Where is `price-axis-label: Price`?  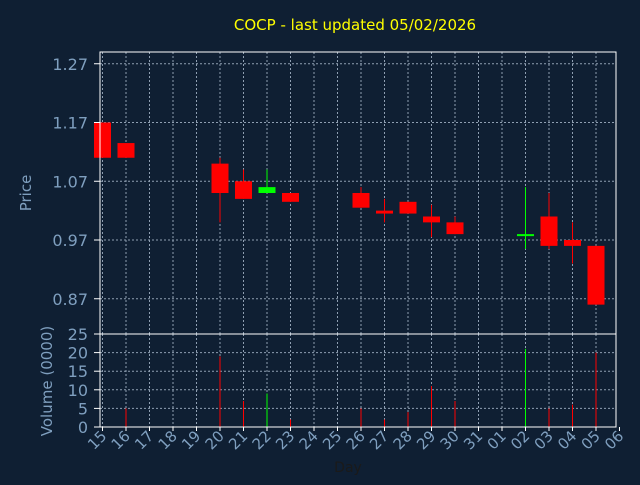
price-axis-label: Price is located at coordinates (26, 193).